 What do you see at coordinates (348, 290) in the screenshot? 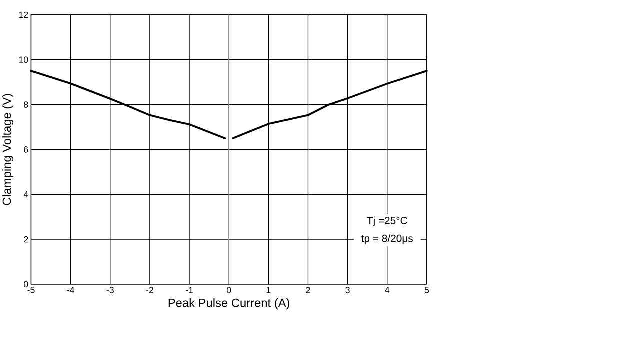
I see `x-tick-label: 3` at bounding box center [348, 290].